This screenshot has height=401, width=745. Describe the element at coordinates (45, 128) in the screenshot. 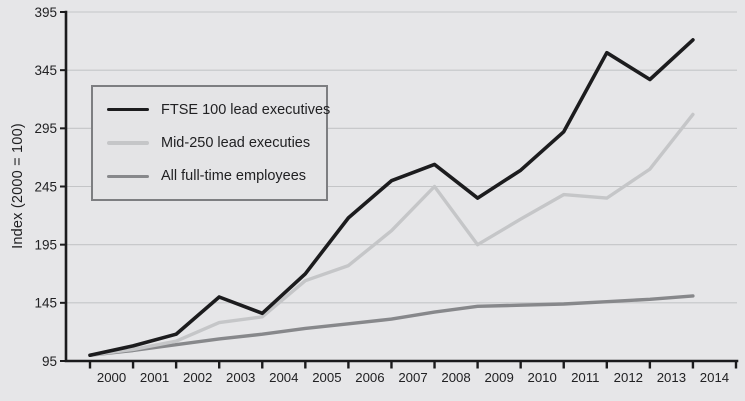

I see `y-tick-label: 295` at that location.